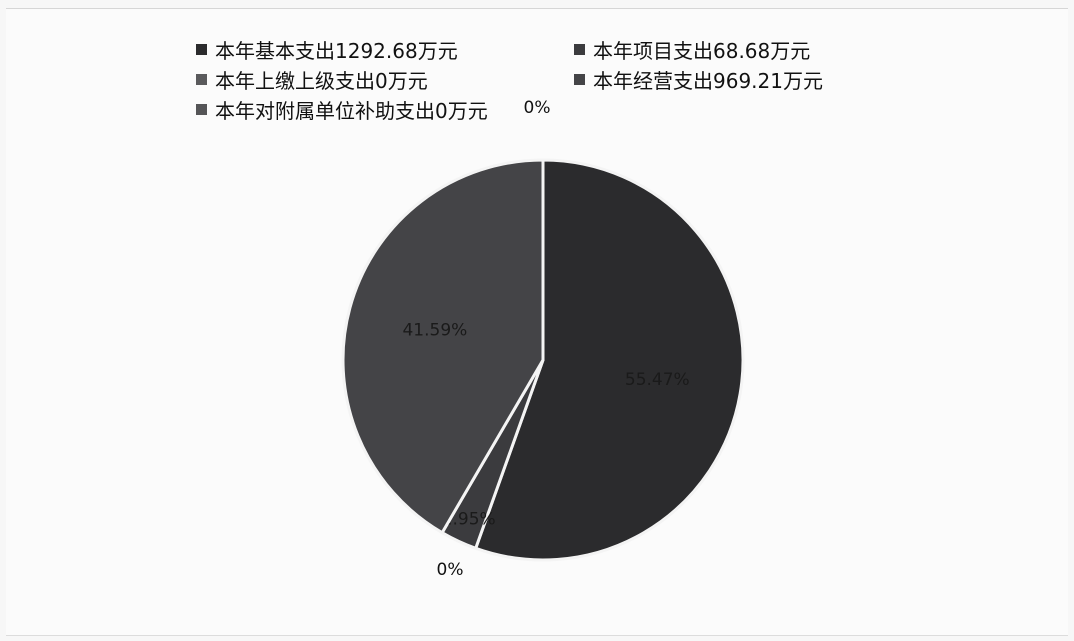 Image resolution: width=1074 pixels, height=641 pixels. Describe the element at coordinates (336, 51) in the screenshot. I see `legend-label: 本年基本支出1292.68万元` at that location.